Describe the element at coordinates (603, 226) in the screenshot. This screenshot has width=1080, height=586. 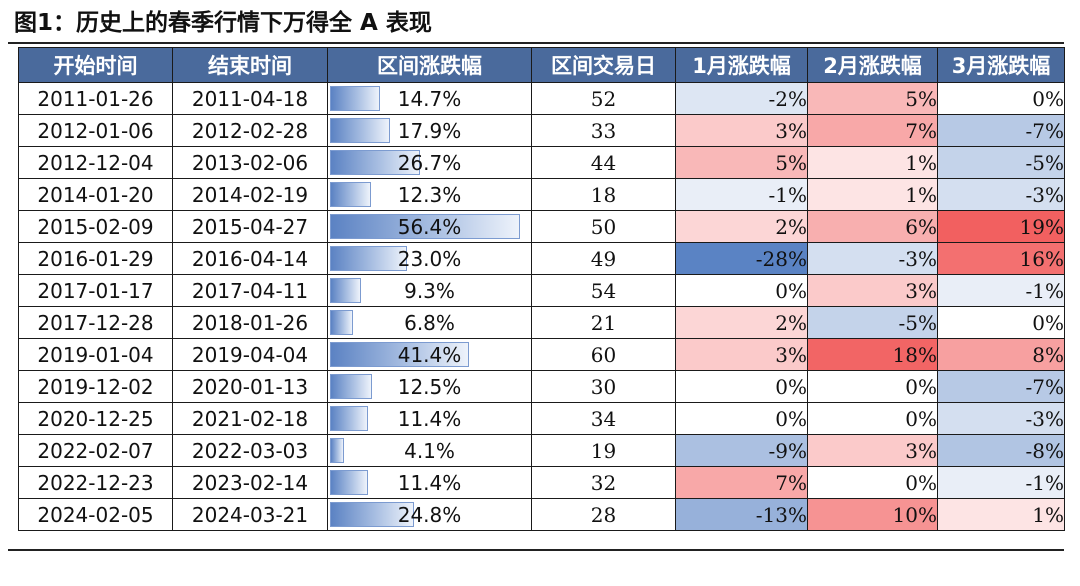
I see `trading-days-cell: 50` at that location.